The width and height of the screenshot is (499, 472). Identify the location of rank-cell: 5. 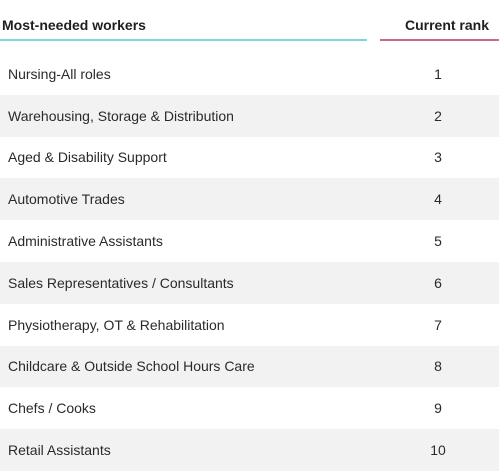
(438, 241).